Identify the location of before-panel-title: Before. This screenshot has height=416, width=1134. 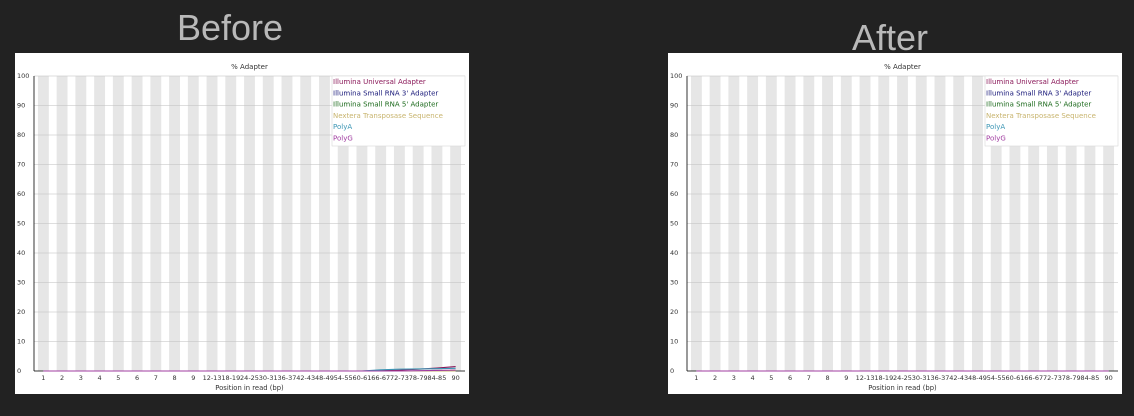
(230, 27).